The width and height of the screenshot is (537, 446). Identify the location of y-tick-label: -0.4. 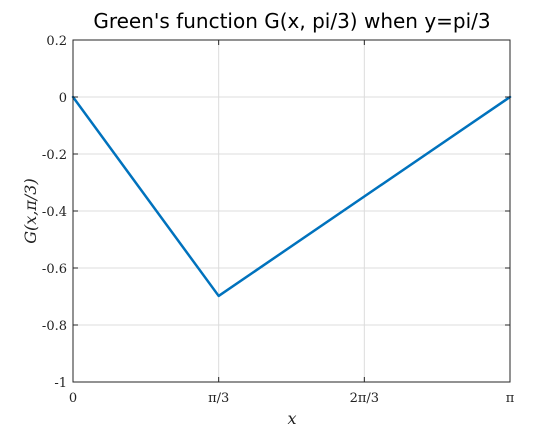
(54, 212).